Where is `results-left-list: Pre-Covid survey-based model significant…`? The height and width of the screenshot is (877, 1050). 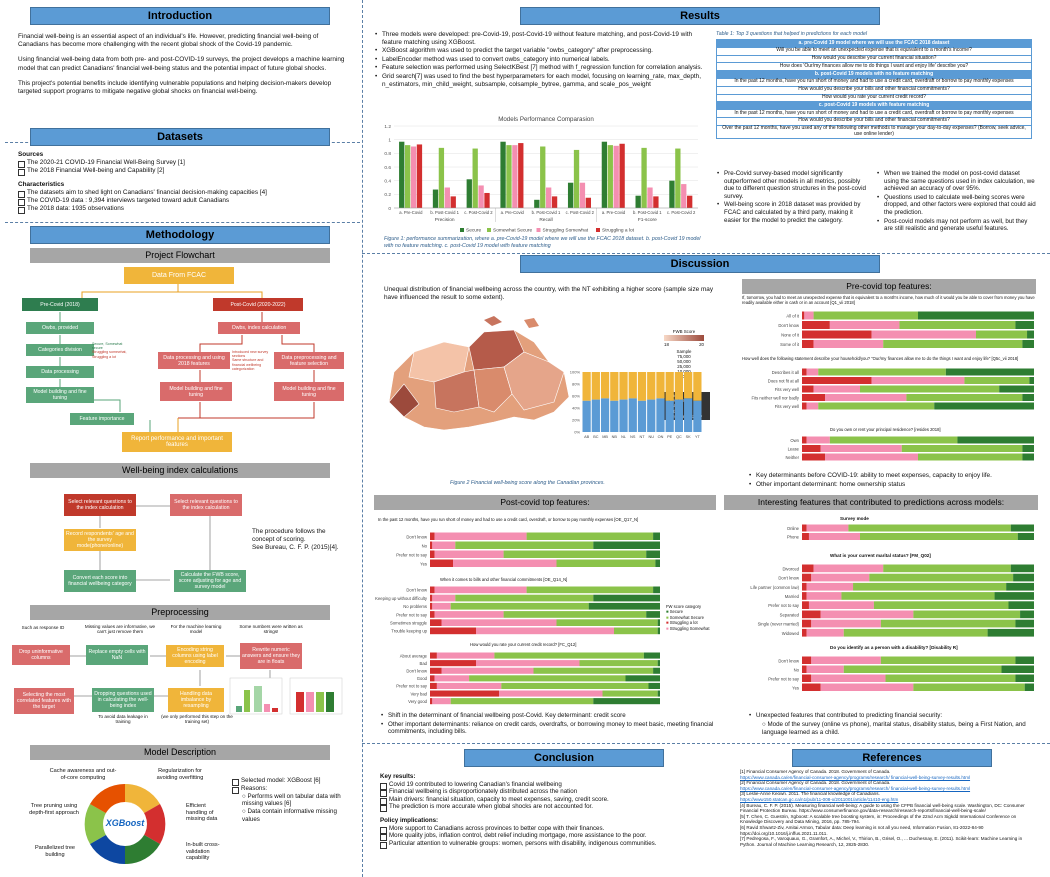 results-left-list: Pre-Covid survey-based model significant… is located at coordinates (791, 197).